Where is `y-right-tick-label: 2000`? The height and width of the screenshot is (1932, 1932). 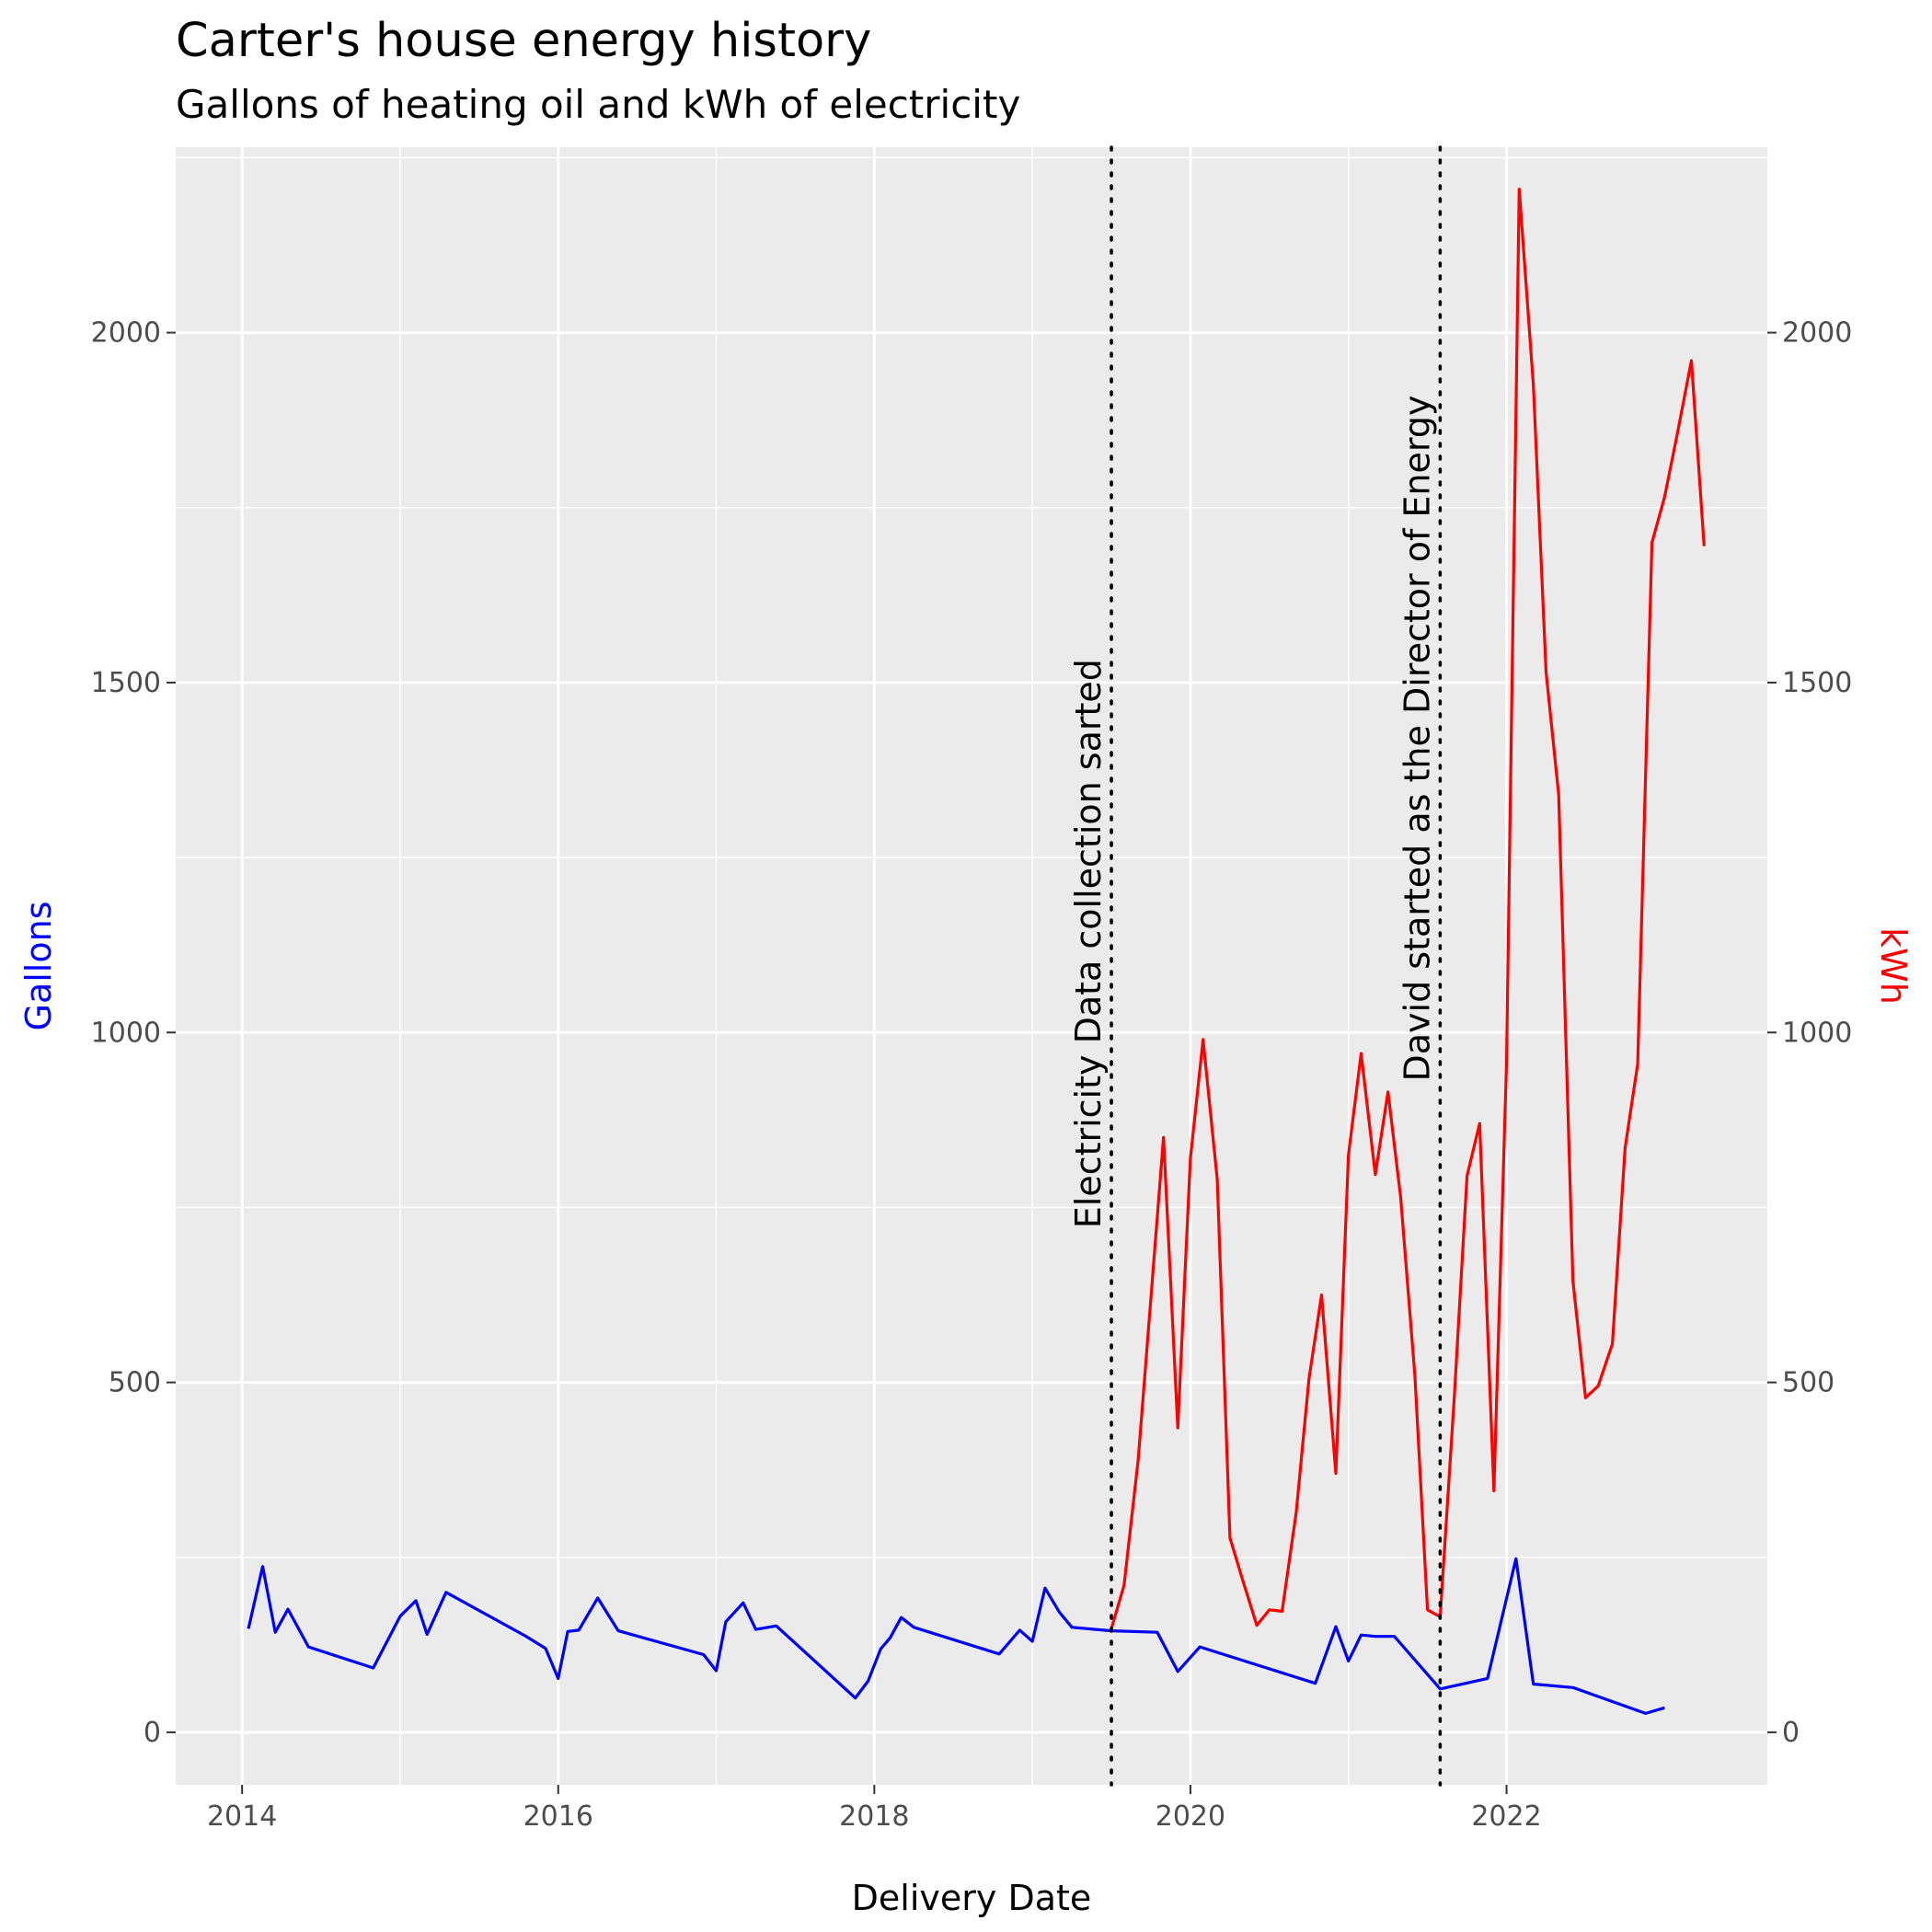 y-right-tick-label: 2000 is located at coordinates (1817, 333).